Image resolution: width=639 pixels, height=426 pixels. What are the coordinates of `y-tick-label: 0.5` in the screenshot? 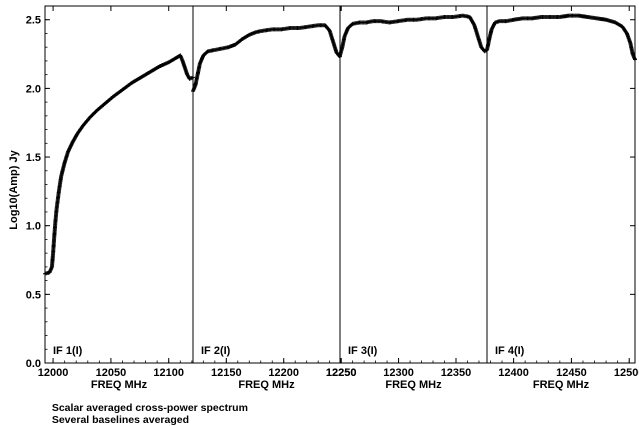 It's located at (33, 295).